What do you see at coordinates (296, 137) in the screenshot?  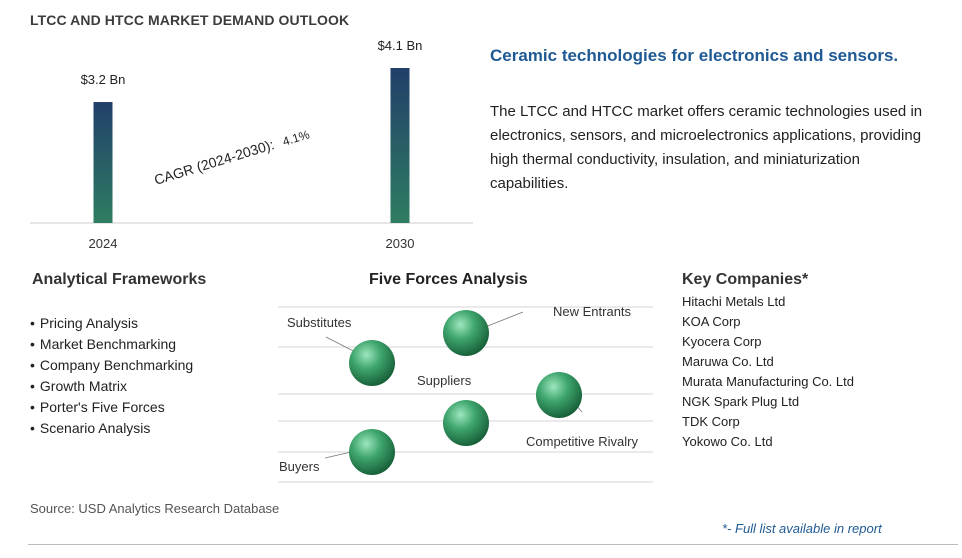 I see `cagr-value: 4.1%` at bounding box center [296, 137].